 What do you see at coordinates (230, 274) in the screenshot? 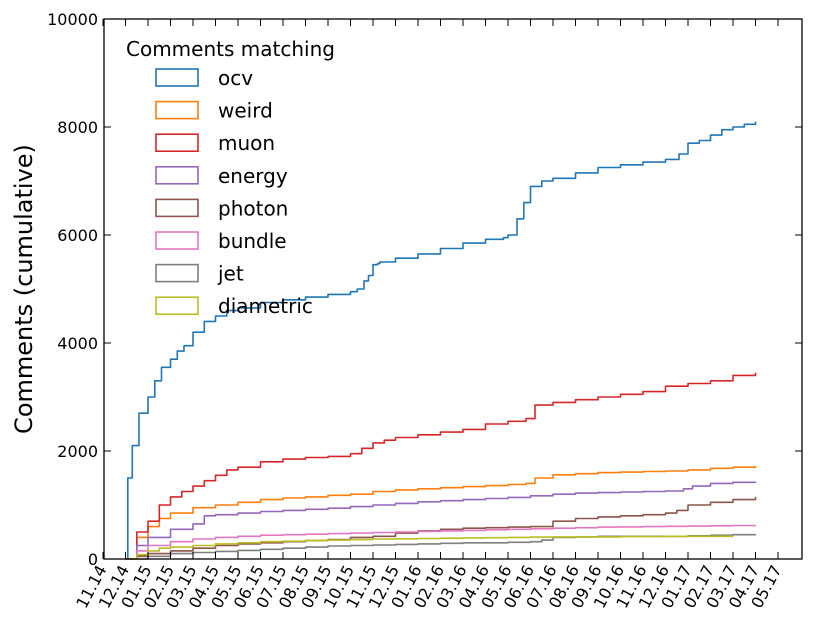
I see `legend-label-jet: jet` at bounding box center [230, 274].